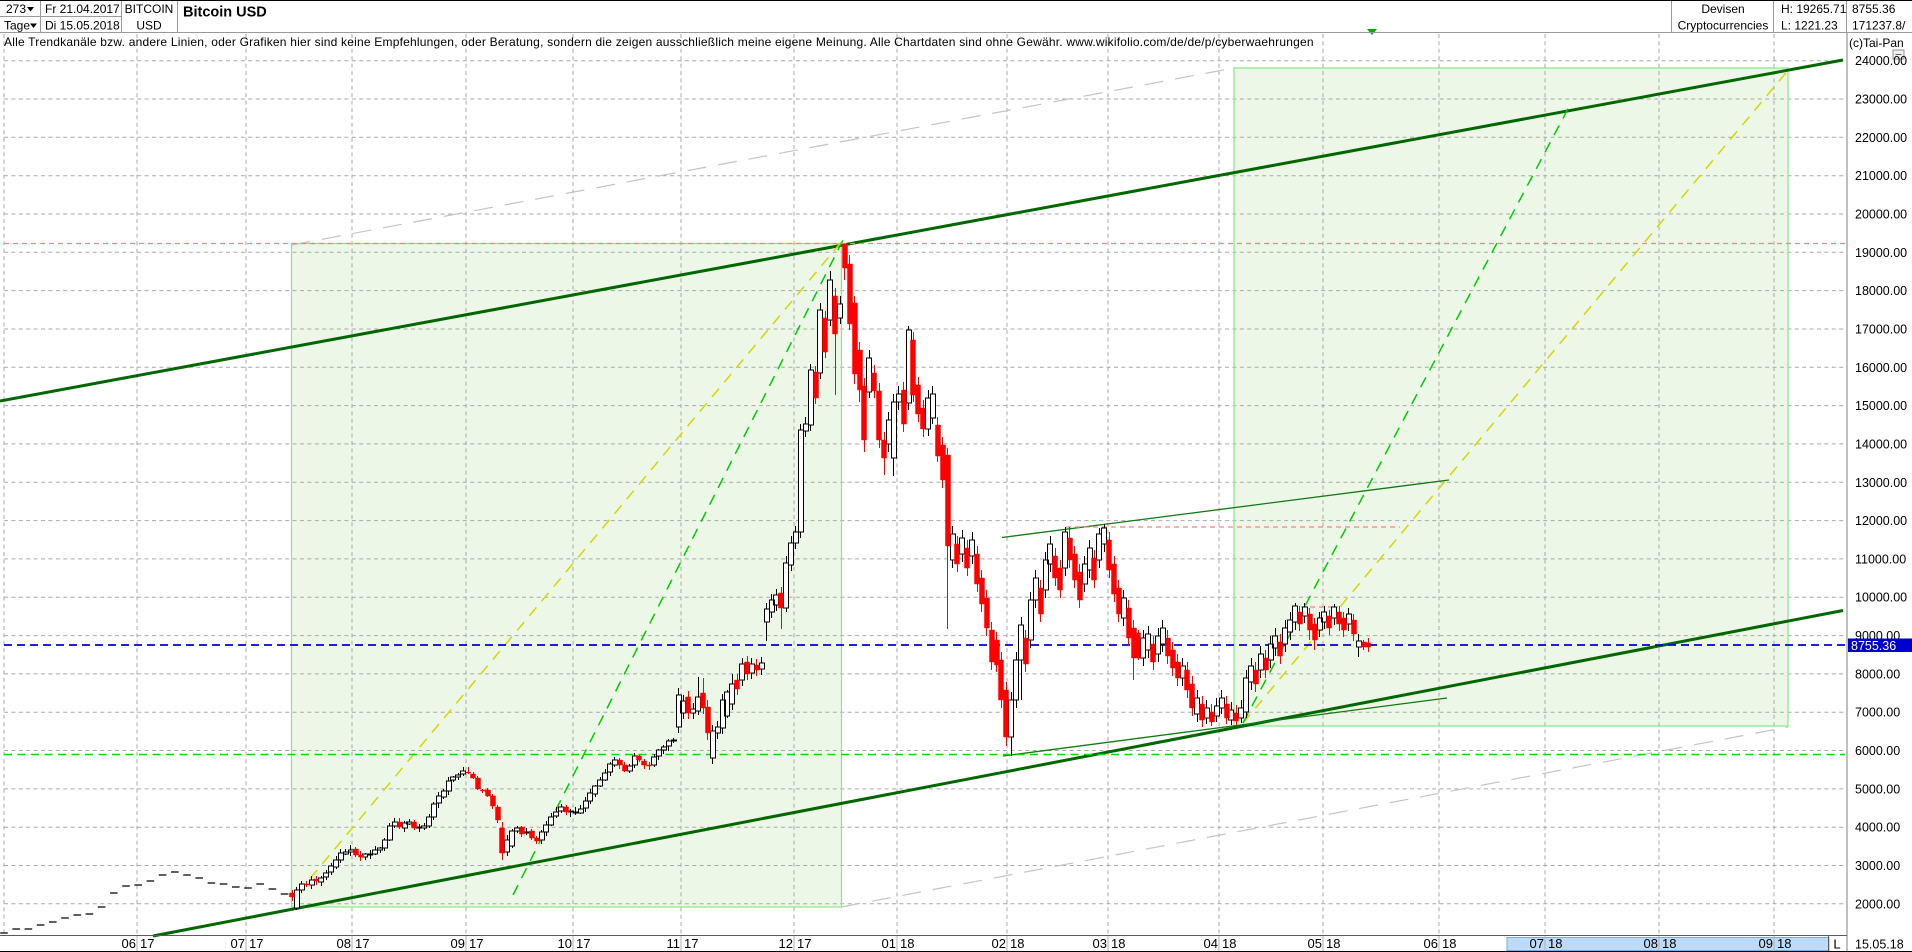 The height and width of the screenshot is (952, 1912). I want to click on svg-text: Bitcoin USD, so click(225, 13).